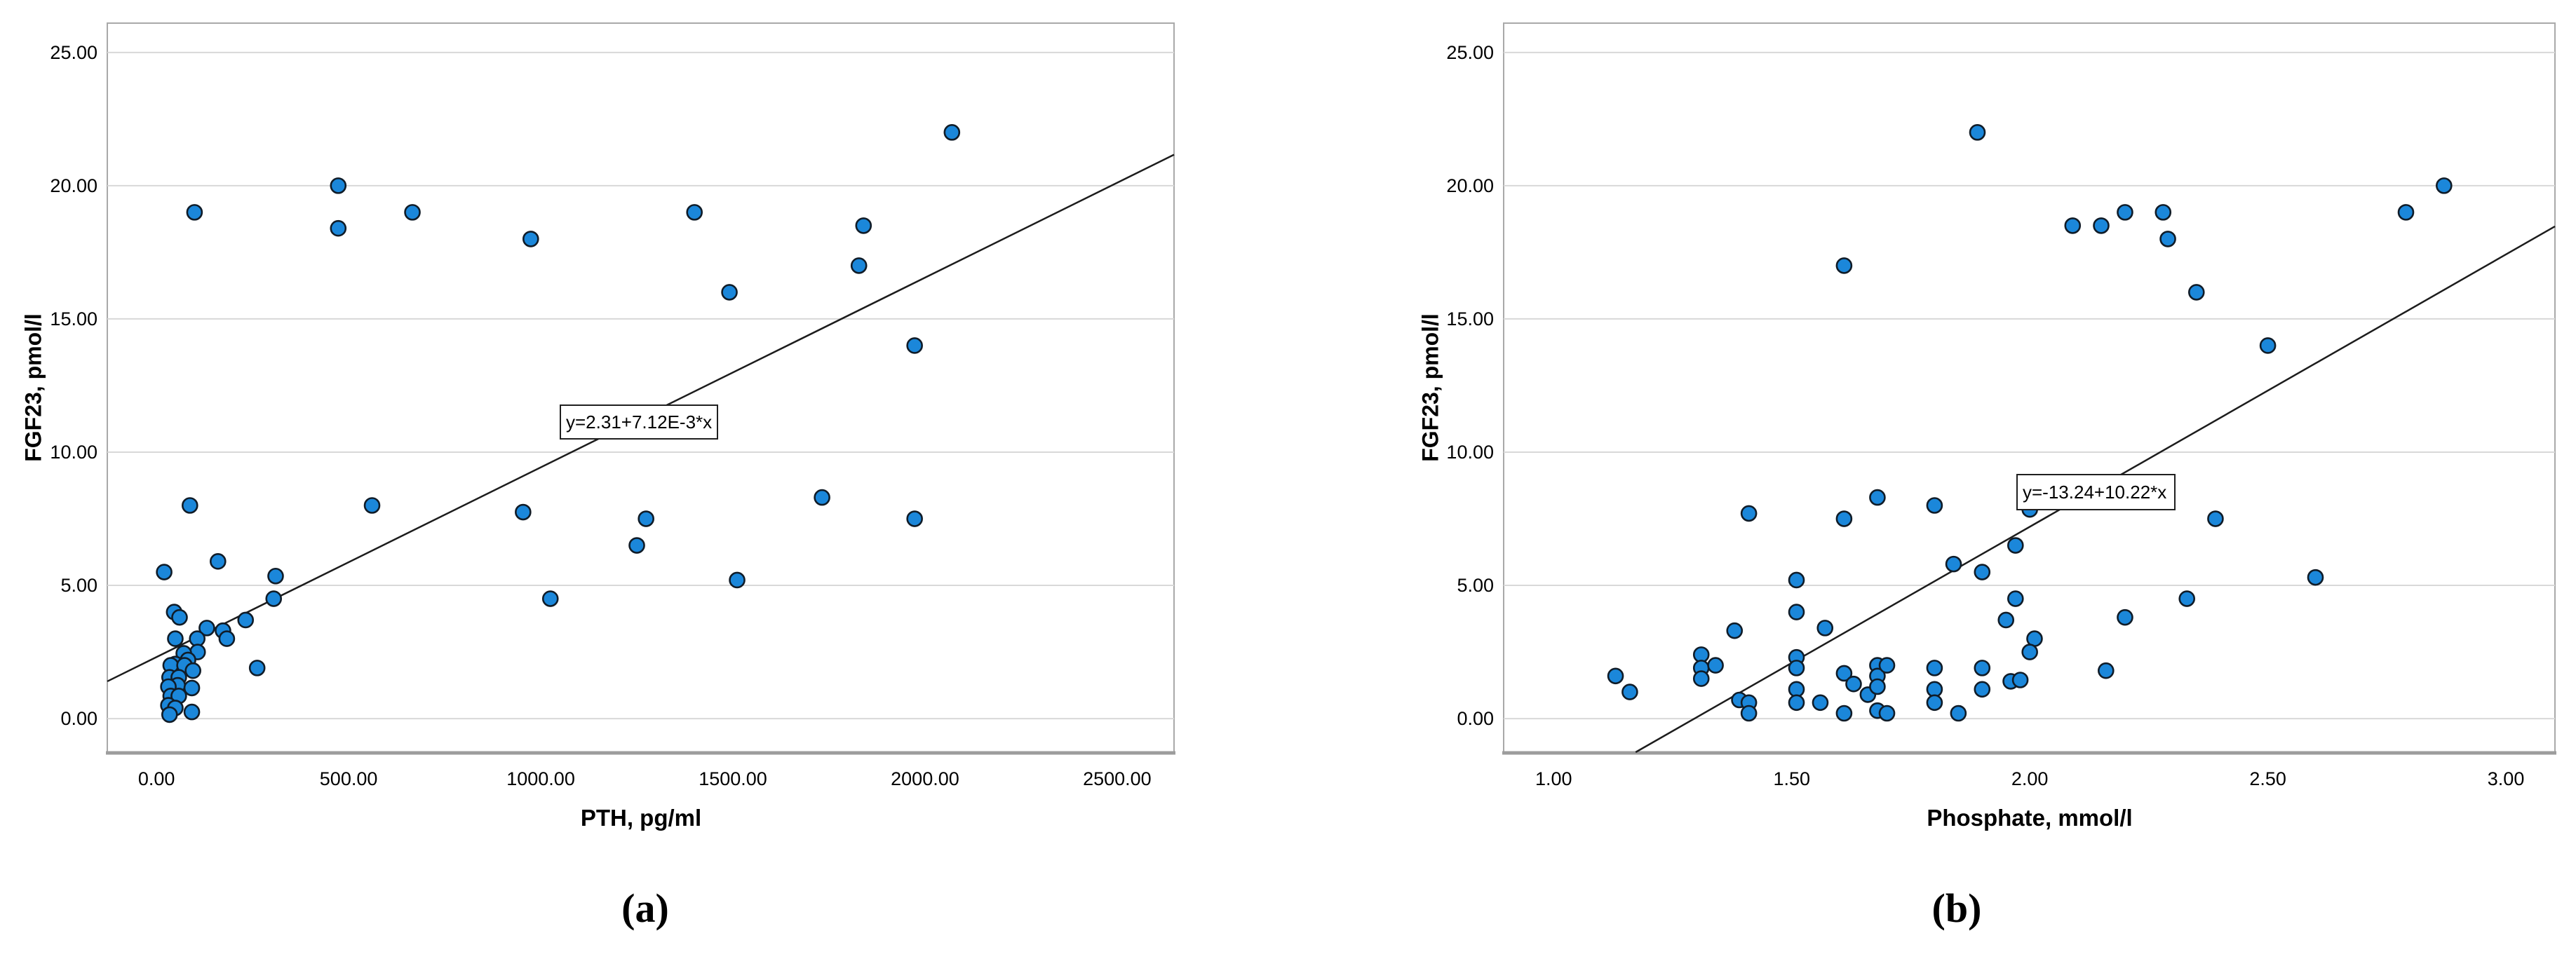  I want to click on x-axis-title-b: Phosphate, mmol/l, so click(2030, 818).